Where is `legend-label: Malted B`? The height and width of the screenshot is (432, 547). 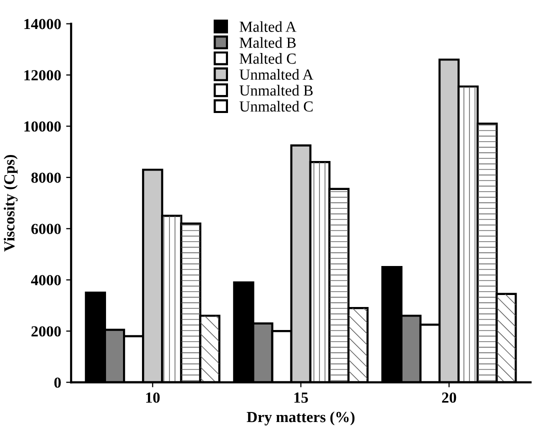 legend-label: Malted B is located at coordinates (268, 42).